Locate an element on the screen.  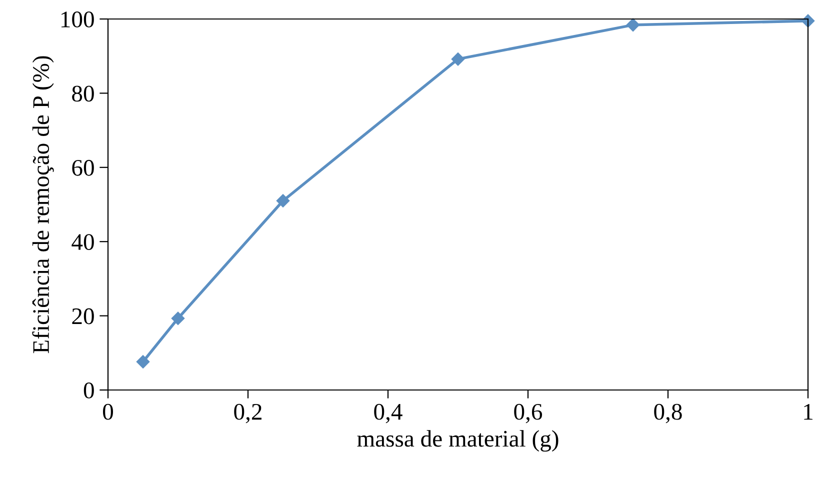
y-tick-label: 0 is located at coordinates (89, 390).